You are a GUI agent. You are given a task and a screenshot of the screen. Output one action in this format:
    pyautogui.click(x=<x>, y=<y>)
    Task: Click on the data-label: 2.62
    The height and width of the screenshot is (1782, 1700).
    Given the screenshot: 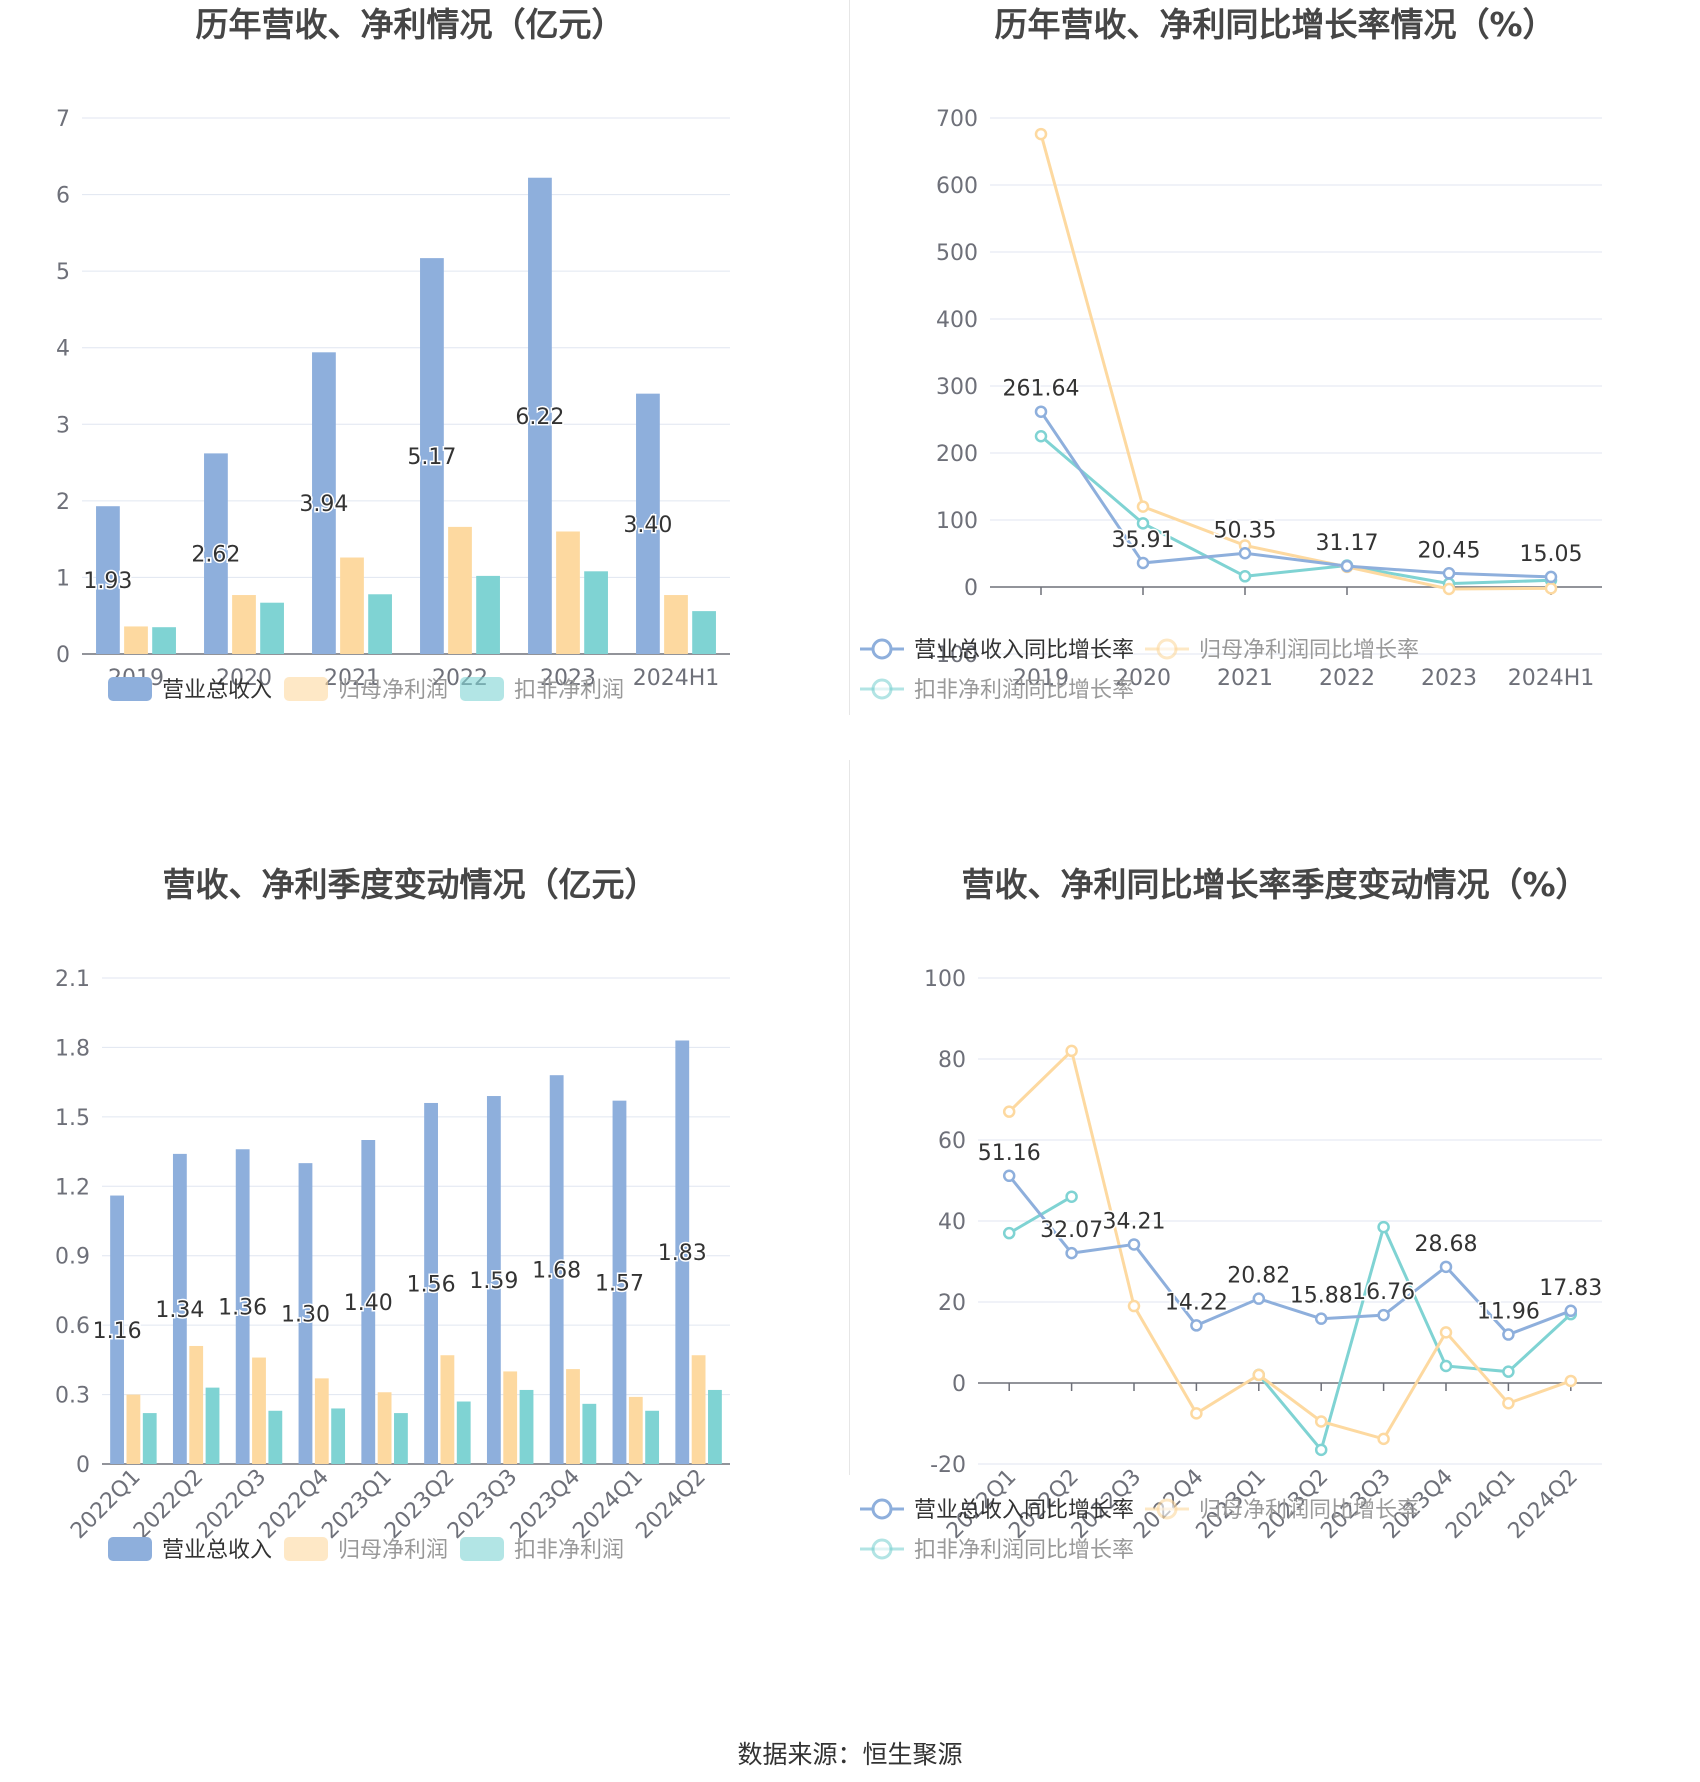 What is the action you would take?
    pyautogui.click(x=215, y=555)
    